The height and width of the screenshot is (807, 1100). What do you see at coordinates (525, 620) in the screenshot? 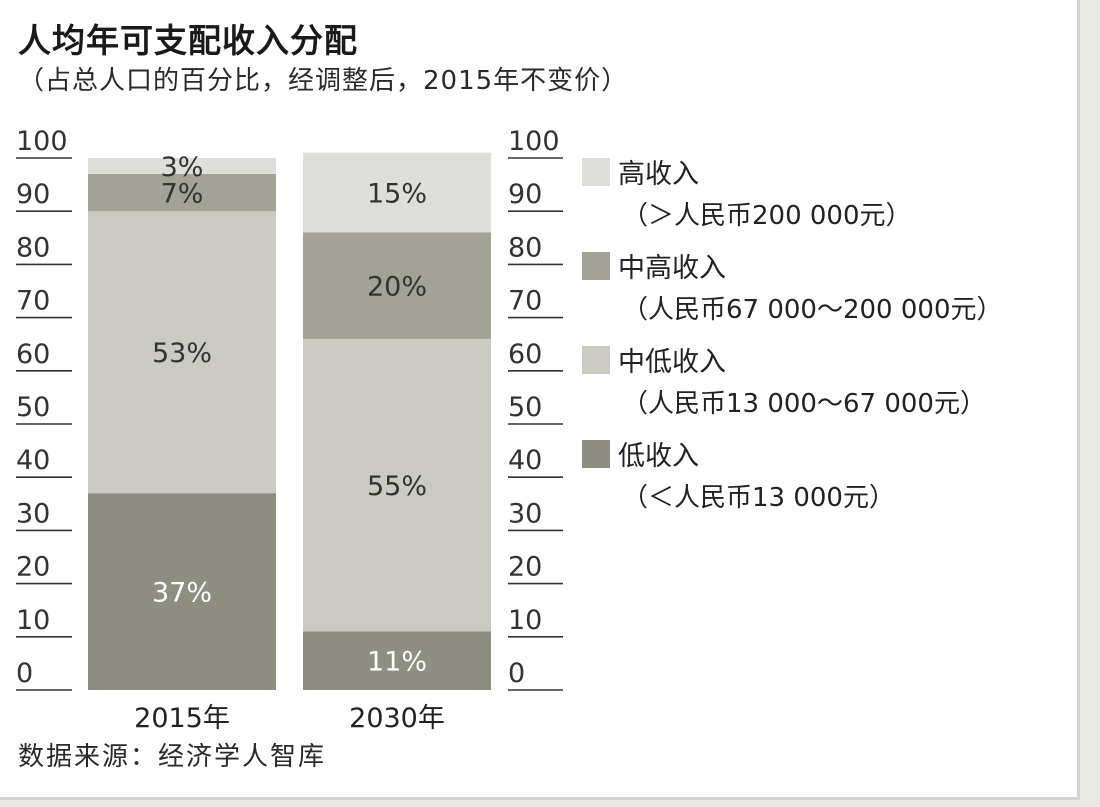
I see `y-tick-label-right: 10` at bounding box center [525, 620].